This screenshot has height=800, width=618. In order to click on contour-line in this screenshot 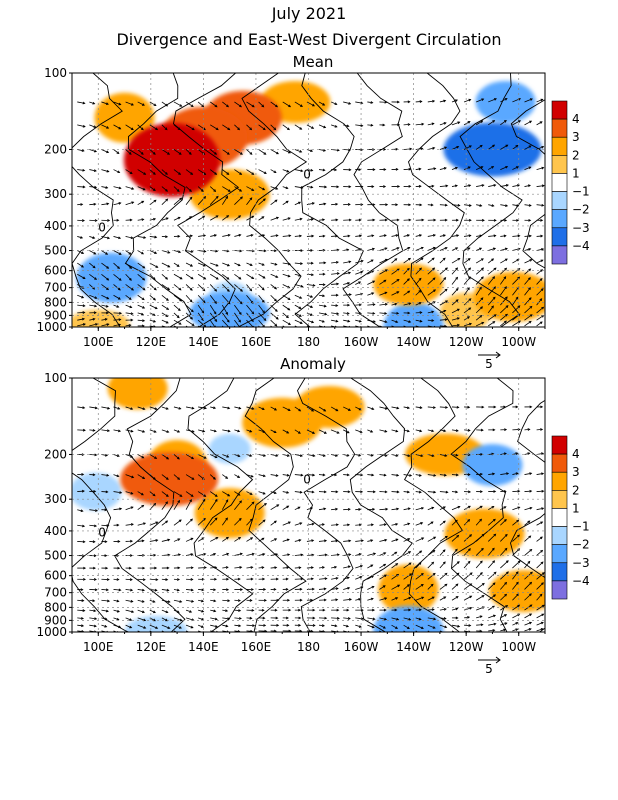, I will do `click(97, 200)`.